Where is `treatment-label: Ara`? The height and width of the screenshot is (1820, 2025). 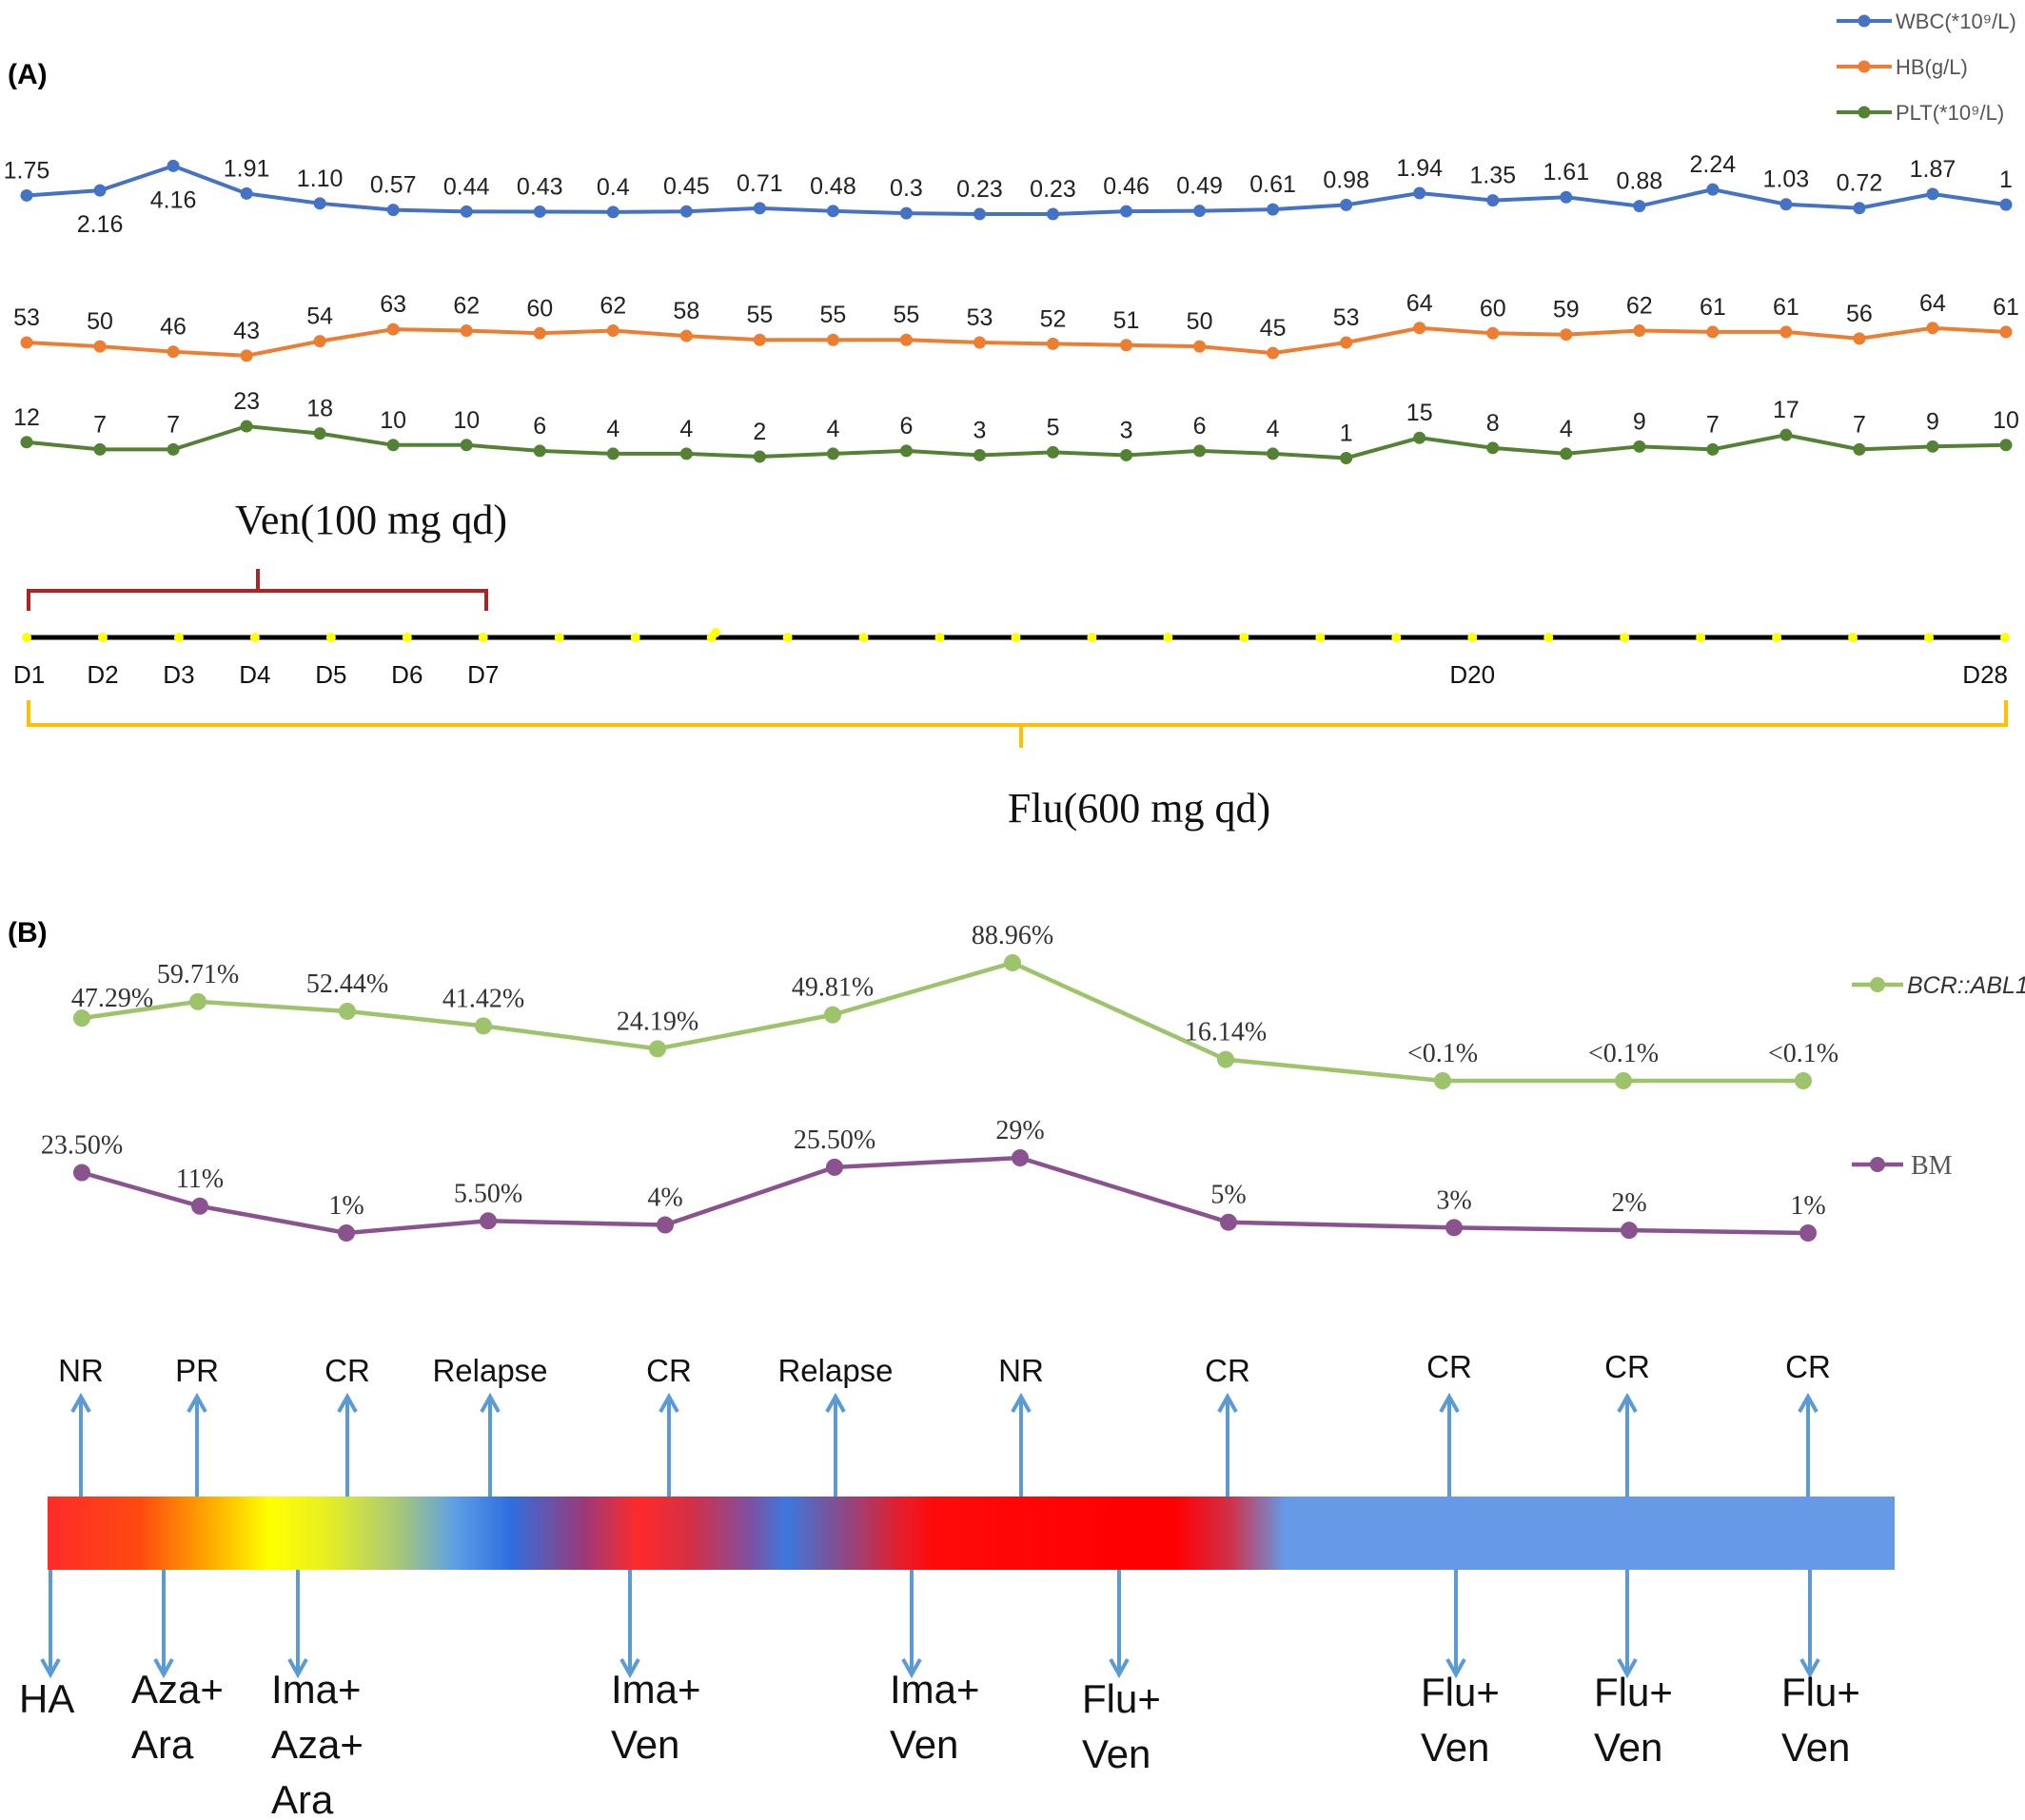 treatment-label: Ara is located at coordinates (162, 1744).